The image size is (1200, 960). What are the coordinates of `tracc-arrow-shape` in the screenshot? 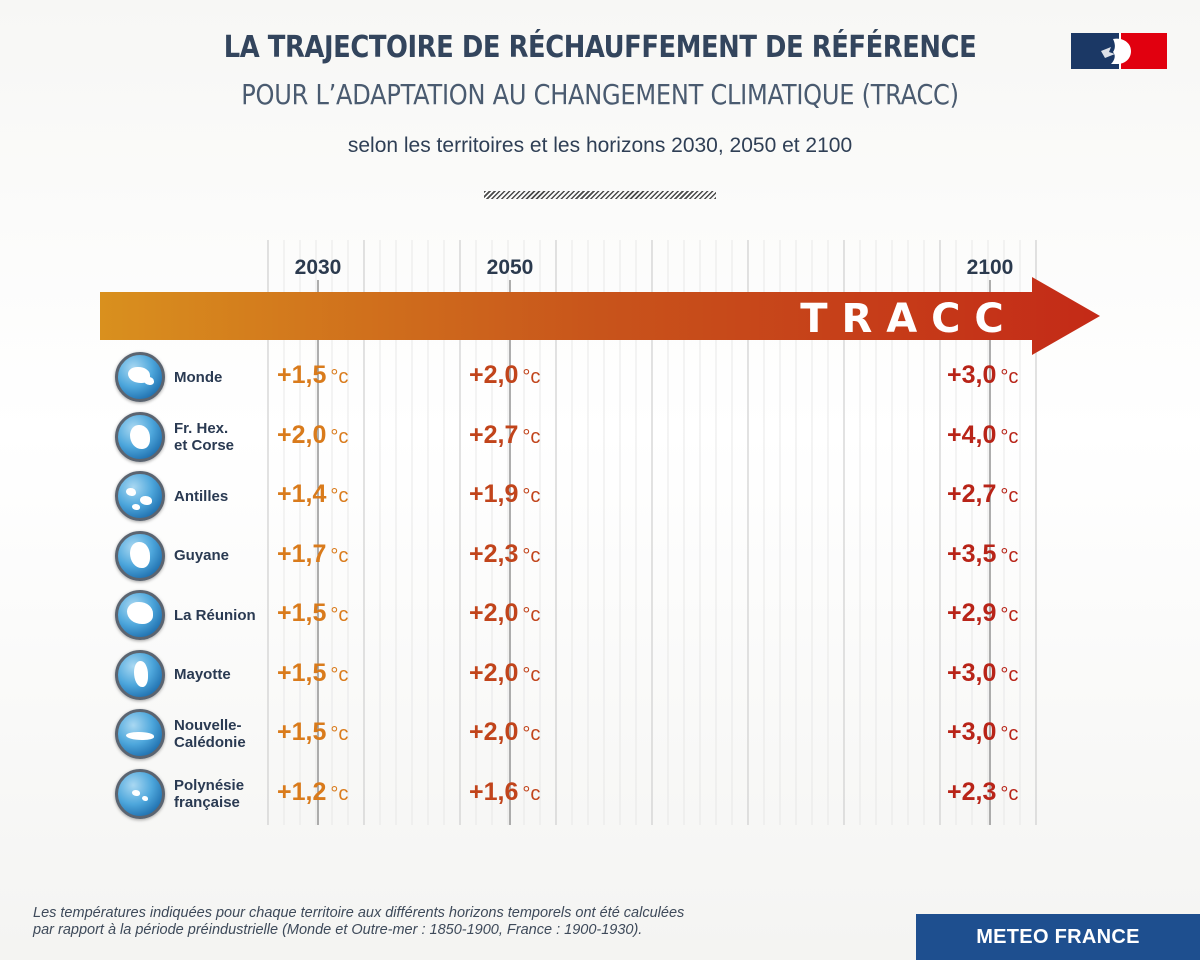 It's located at (600, 316).